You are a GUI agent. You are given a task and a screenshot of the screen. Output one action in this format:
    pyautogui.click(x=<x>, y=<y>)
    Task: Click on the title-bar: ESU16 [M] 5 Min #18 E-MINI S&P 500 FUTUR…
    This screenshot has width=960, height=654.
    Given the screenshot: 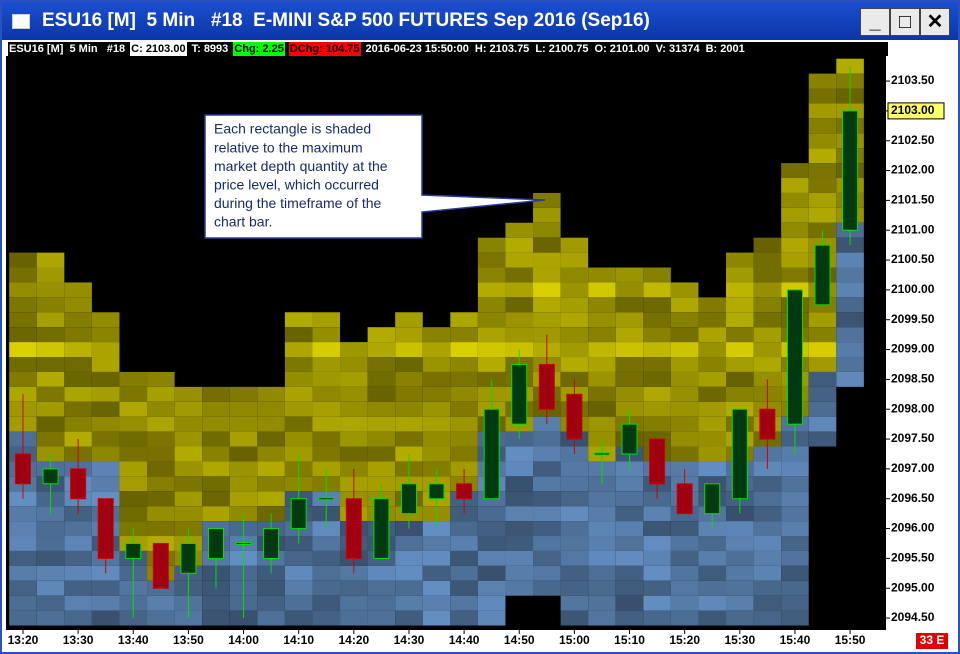 What is the action you would take?
    pyautogui.click(x=480, y=21)
    